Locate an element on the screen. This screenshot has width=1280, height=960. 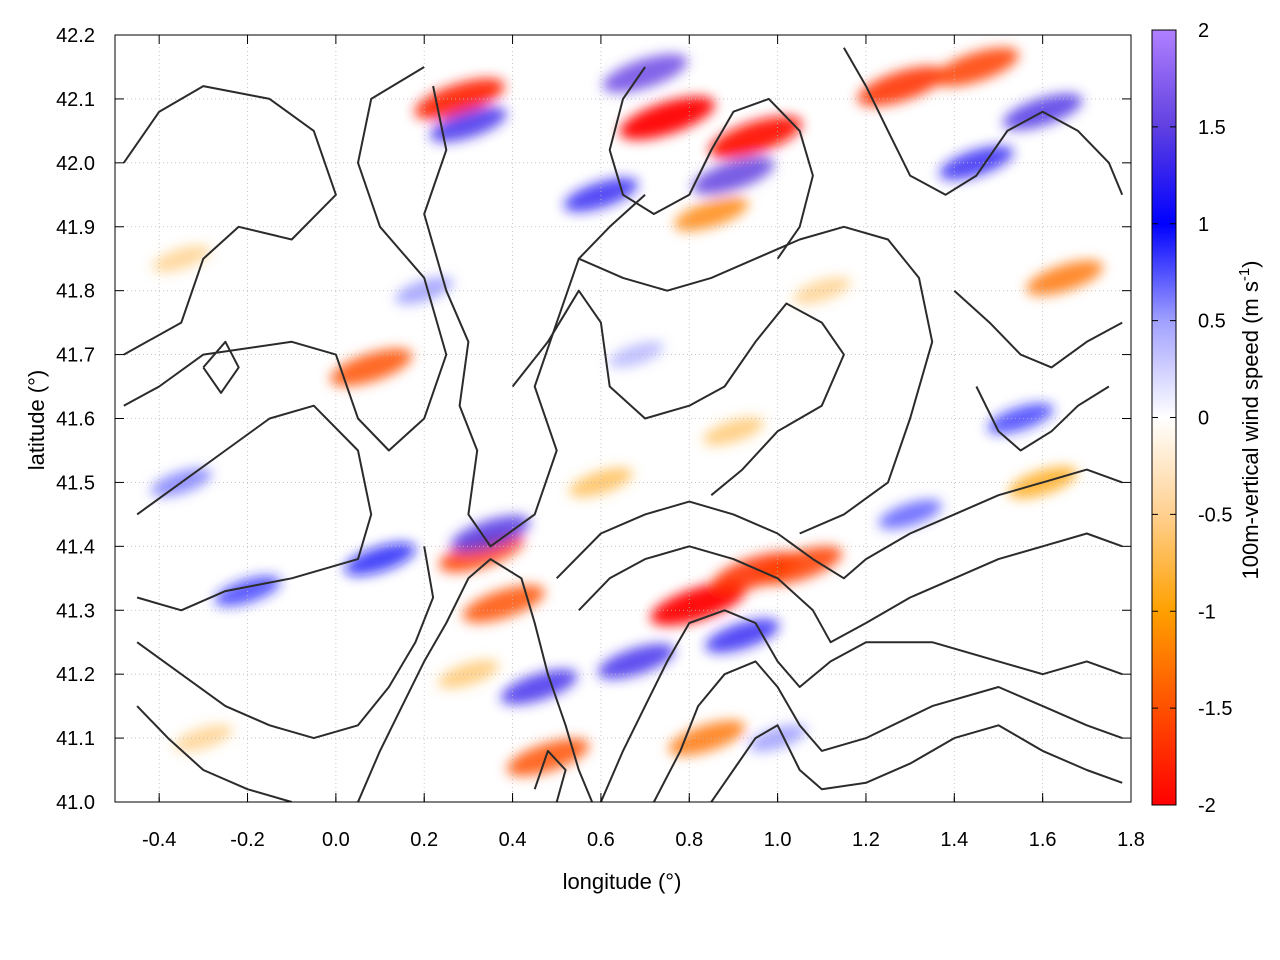
colorbar-ticks: 2 1.5 1 0.5 0 -0.5 -1 -1.5 -2 is located at coordinates (1192, 418).